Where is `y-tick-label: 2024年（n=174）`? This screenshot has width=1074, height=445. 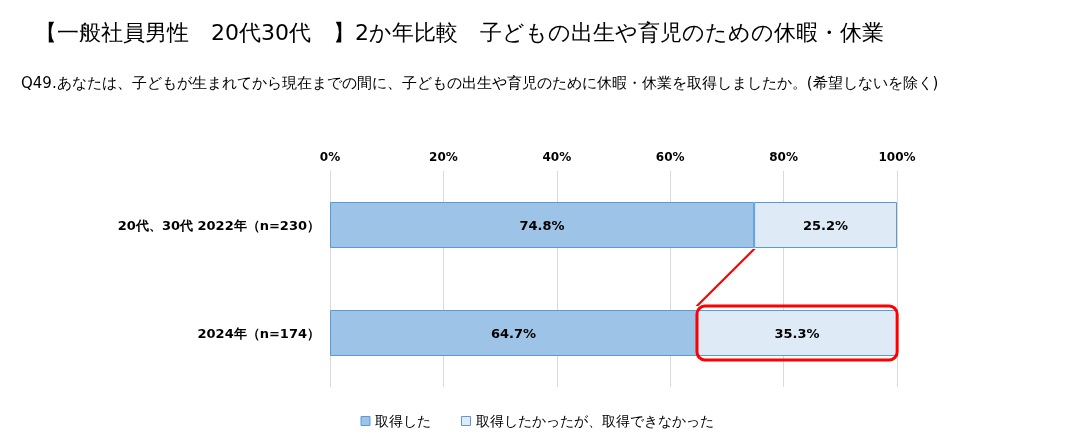
y-tick-label: 2024年（n=174） is located at coordinates (258, 333).